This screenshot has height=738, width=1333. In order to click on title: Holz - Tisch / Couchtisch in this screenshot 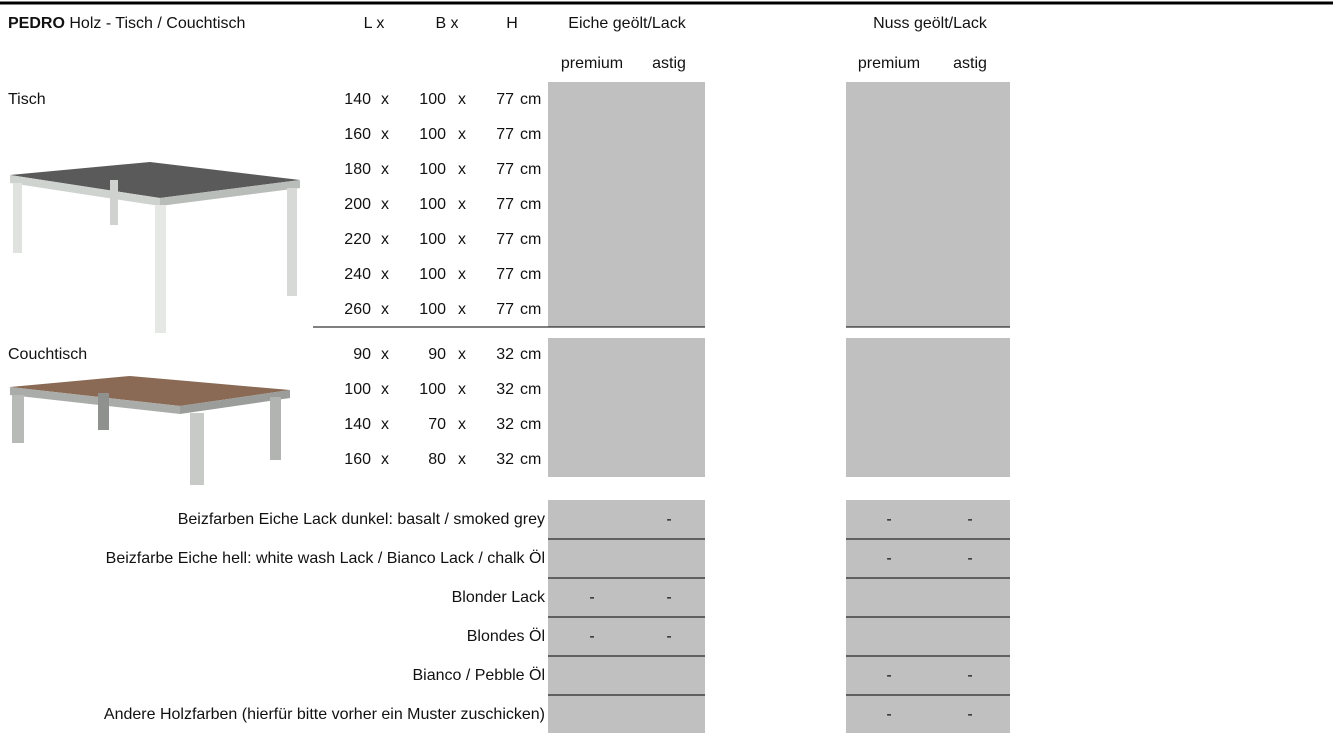, I will do `click(157, 23)`.